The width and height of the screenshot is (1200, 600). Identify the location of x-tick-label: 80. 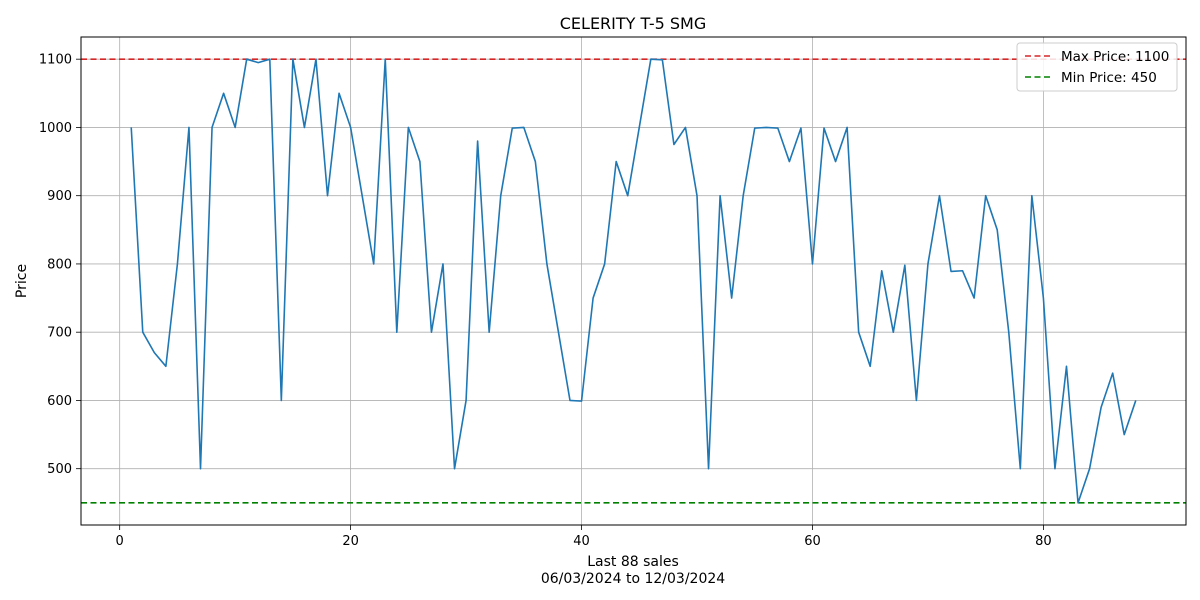
(1043, 541).